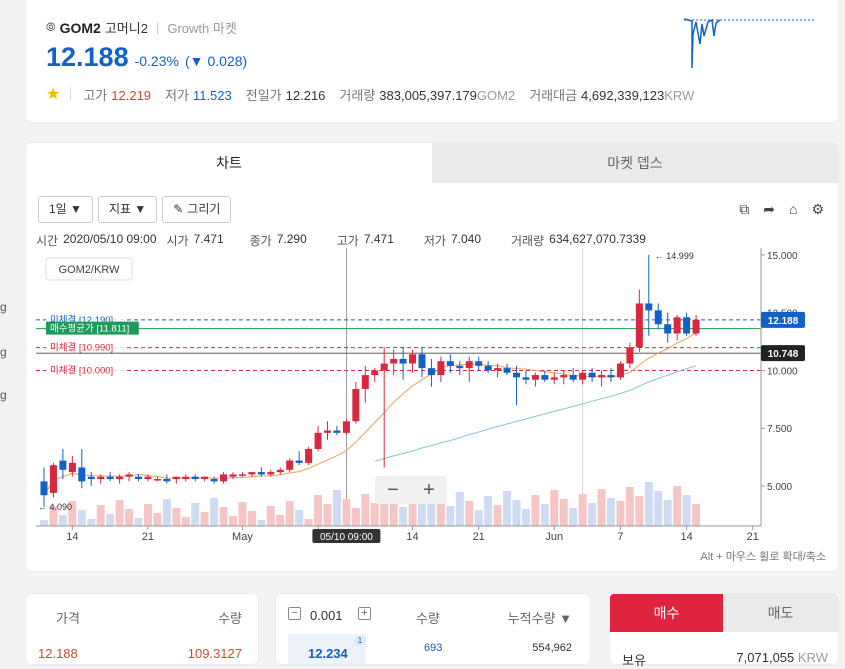  Describe the element at coordinates (466, 239) in the screenshot. I see `low-value: 7.040` at that location.